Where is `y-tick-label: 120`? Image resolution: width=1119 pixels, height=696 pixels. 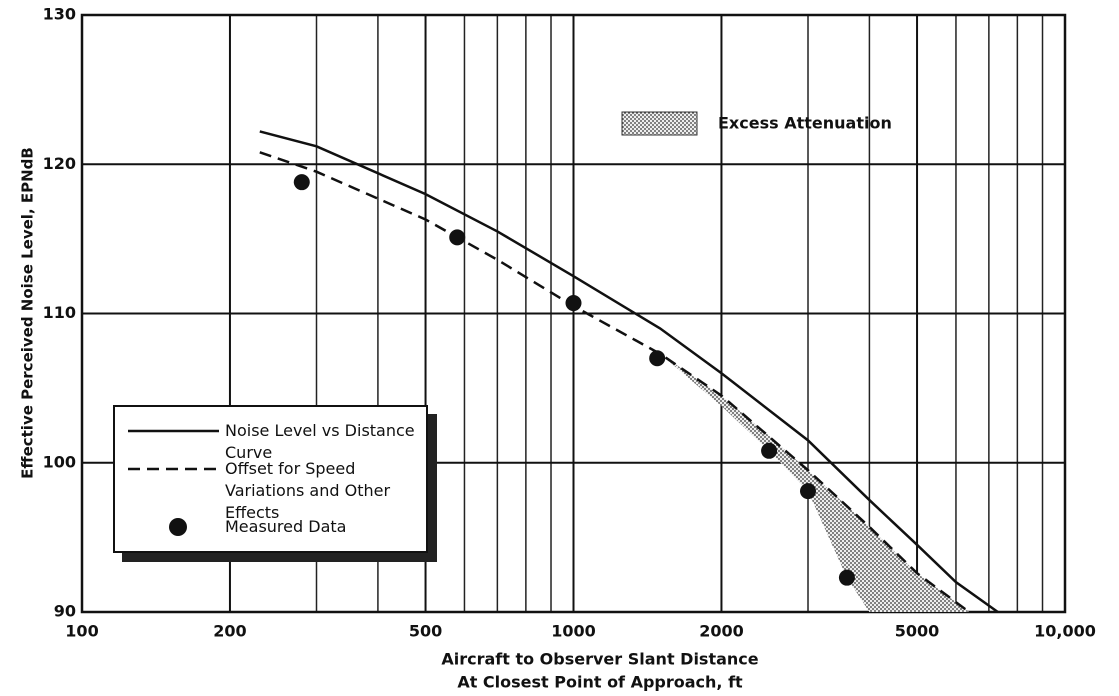 y-tick-label: 120 is located at coordinates (59, 163).